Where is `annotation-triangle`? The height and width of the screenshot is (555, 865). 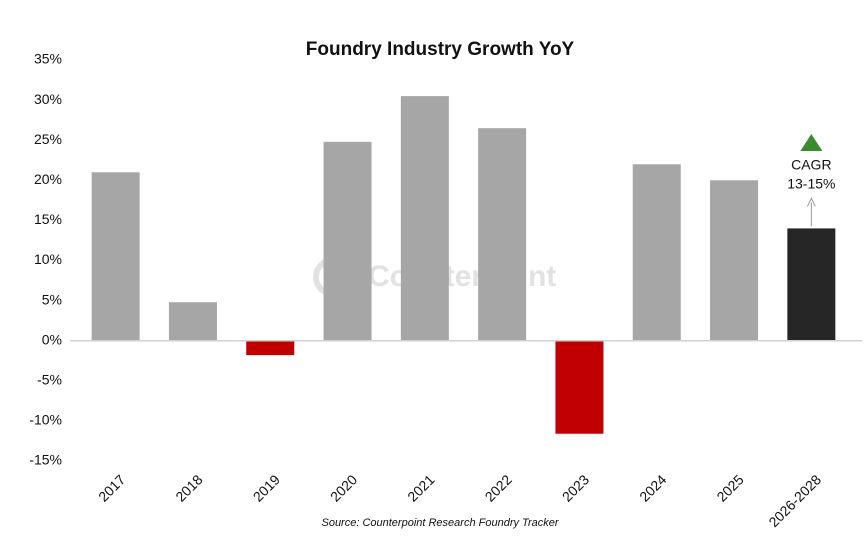 annotation-triangle is located at coordinates (811, 142).